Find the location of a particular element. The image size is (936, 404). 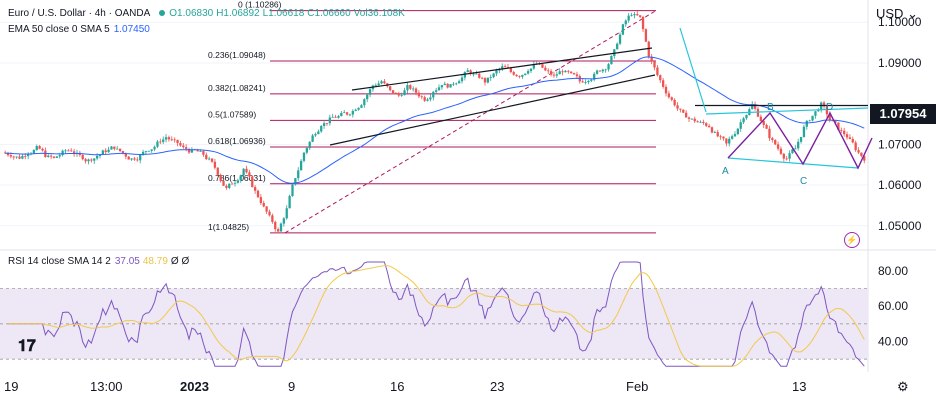

lightning-icon: ⚡ is located at coordinates (852, 240).